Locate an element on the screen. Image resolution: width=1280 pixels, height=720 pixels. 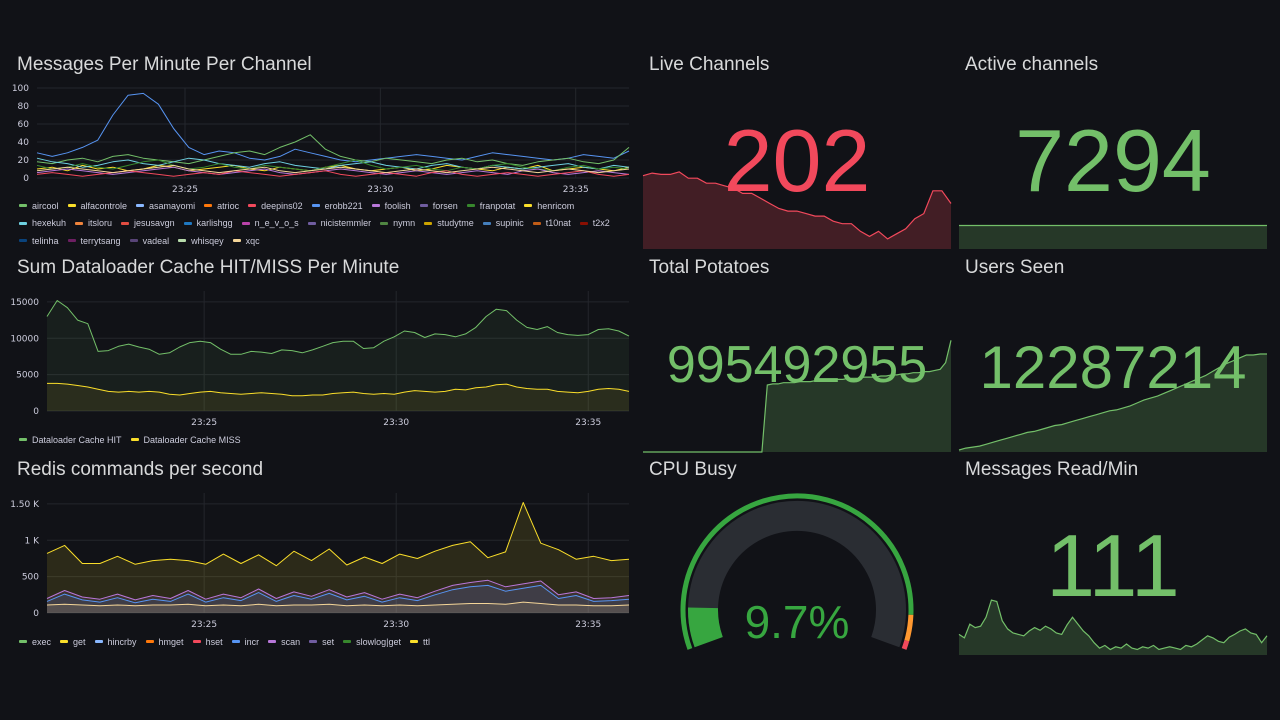
y-tick-label: 5000 is located at coordinates (27, 376).